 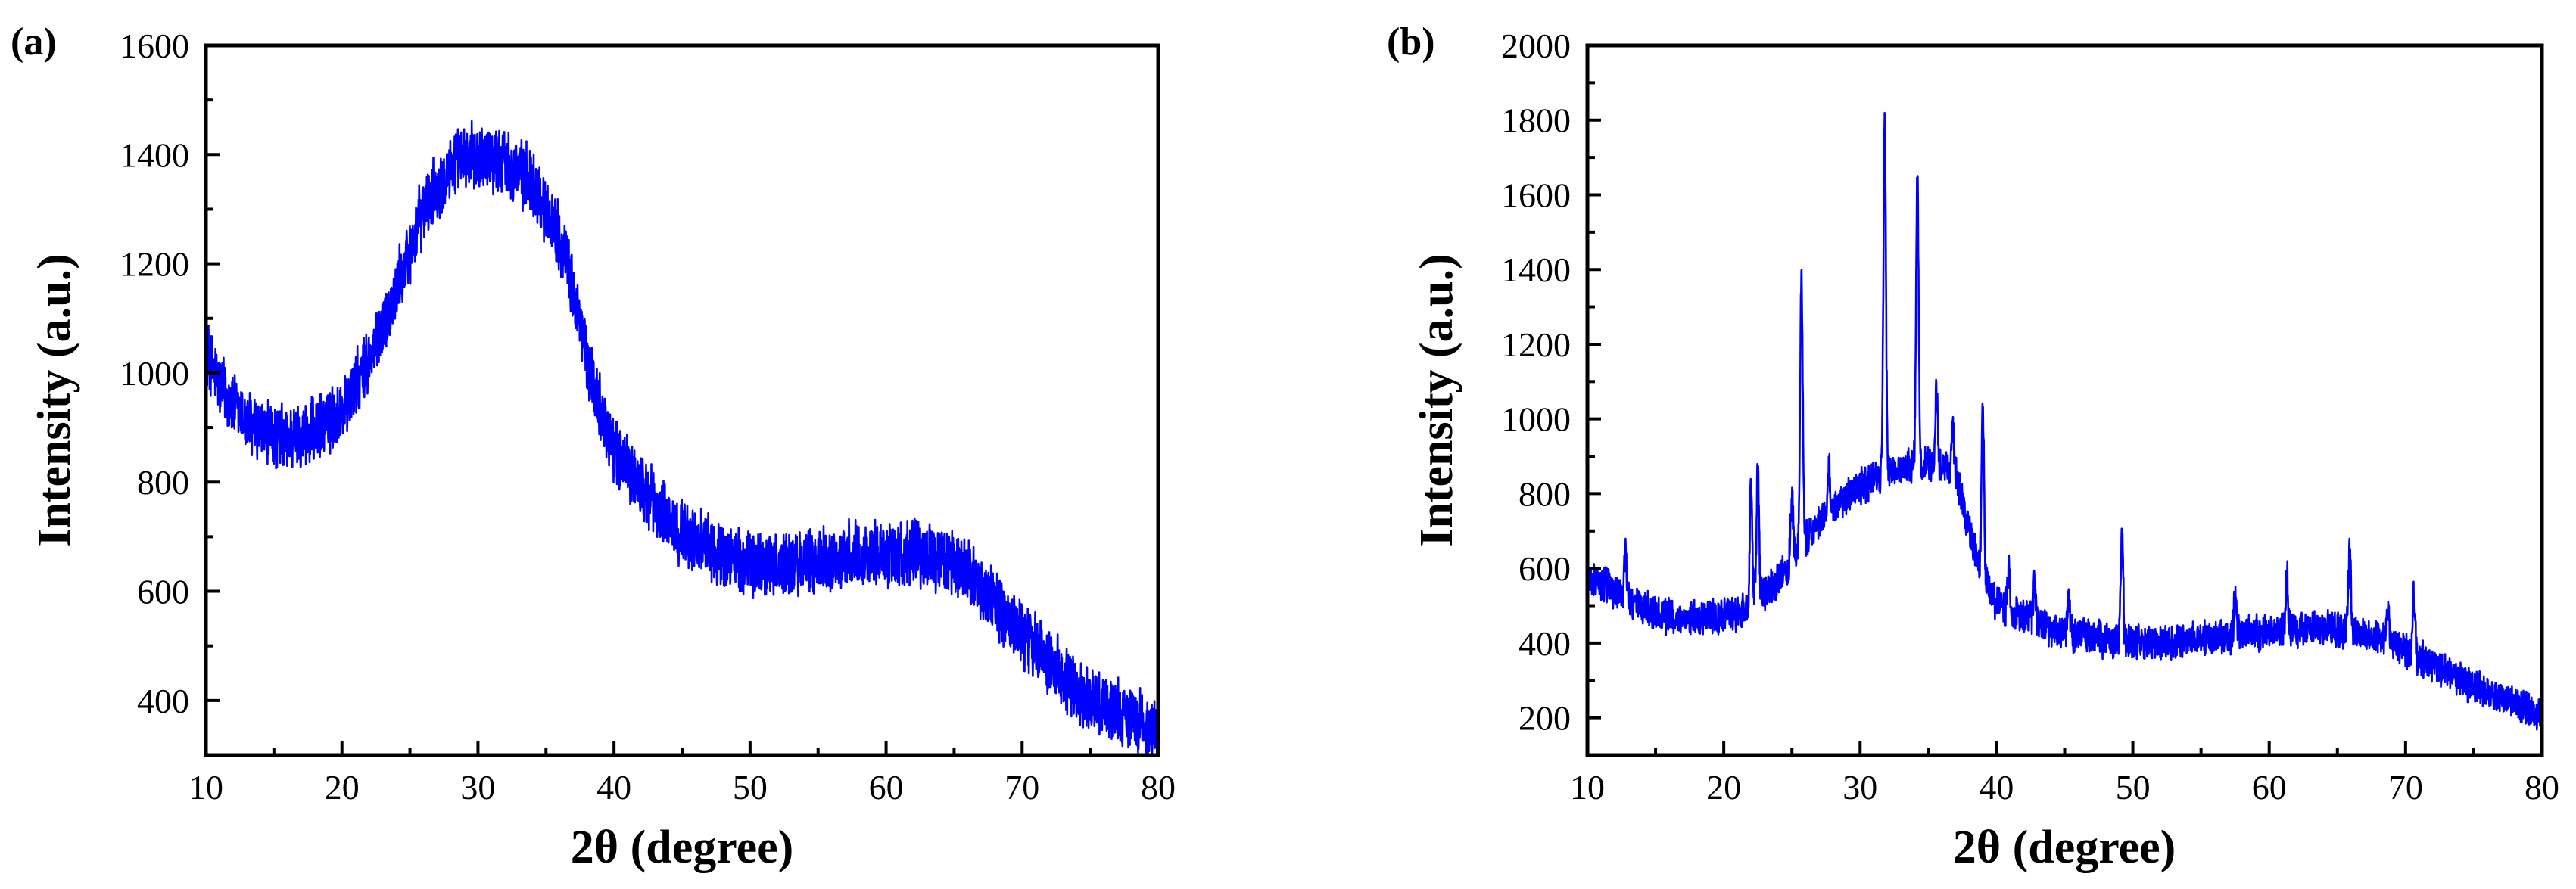 What do you see at coordinates (34, 42) in the screenshot?
I see `panel-a-label: (a)` at bounding box center [34, 42].